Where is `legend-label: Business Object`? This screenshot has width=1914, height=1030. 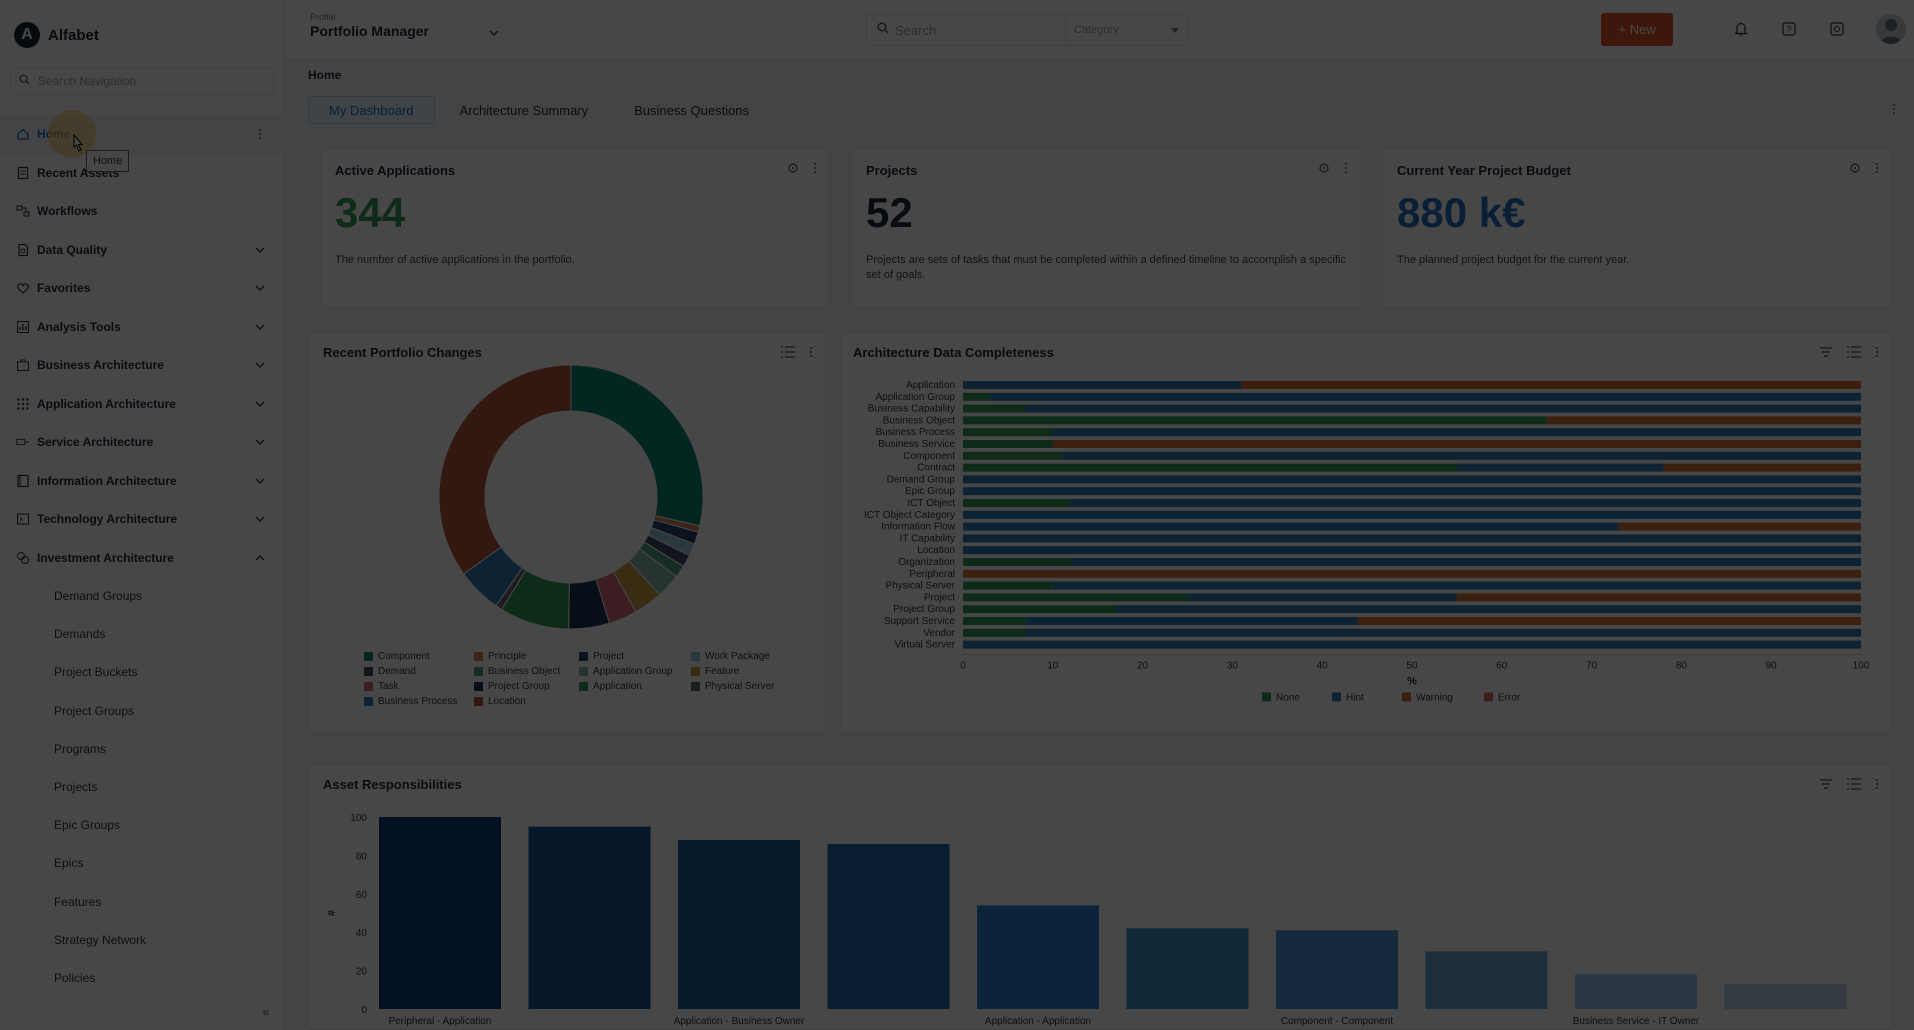 legend-label: Business Object is located at coordinates (524, 671).